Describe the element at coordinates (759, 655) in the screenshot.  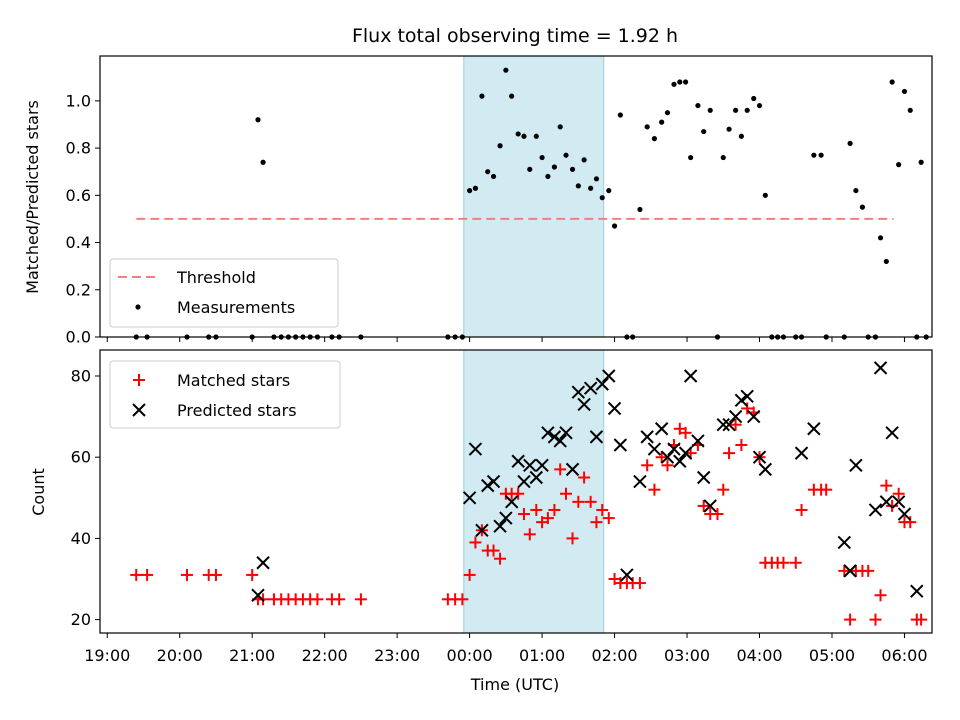
I see `x-tick-label: 04:00` at that location.